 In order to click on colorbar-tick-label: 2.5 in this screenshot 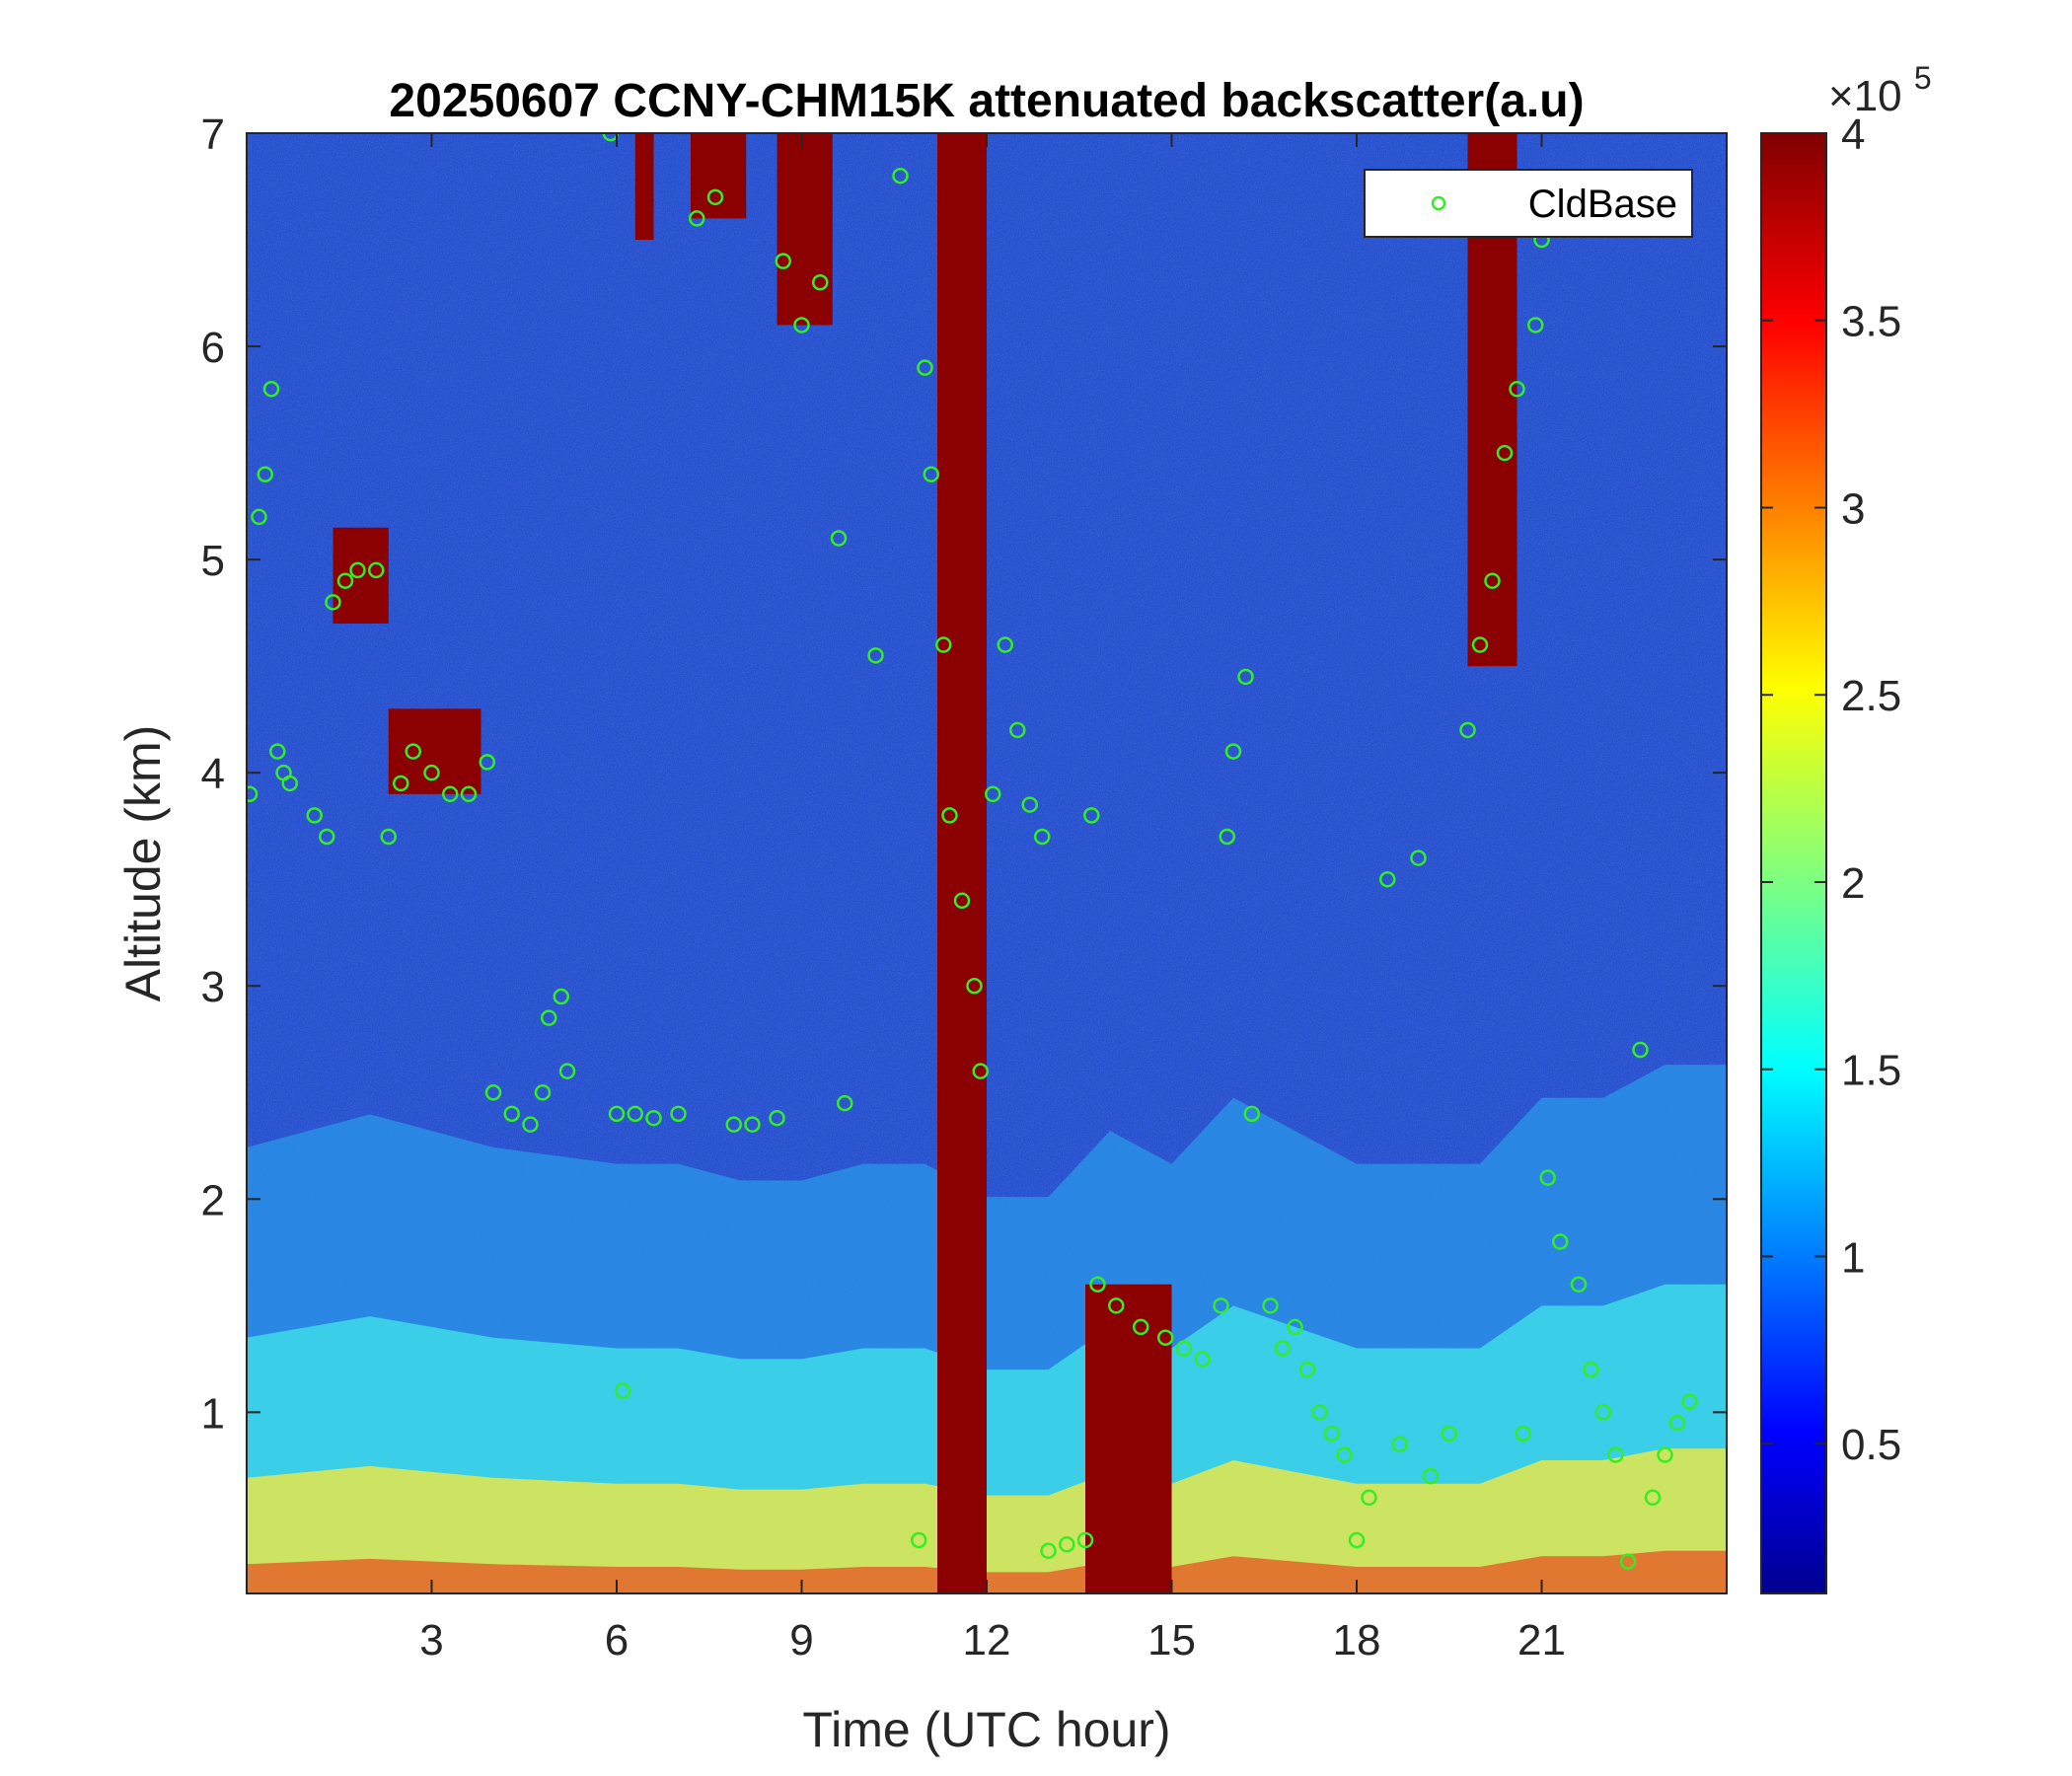, I will do `click(1871, 696)`.